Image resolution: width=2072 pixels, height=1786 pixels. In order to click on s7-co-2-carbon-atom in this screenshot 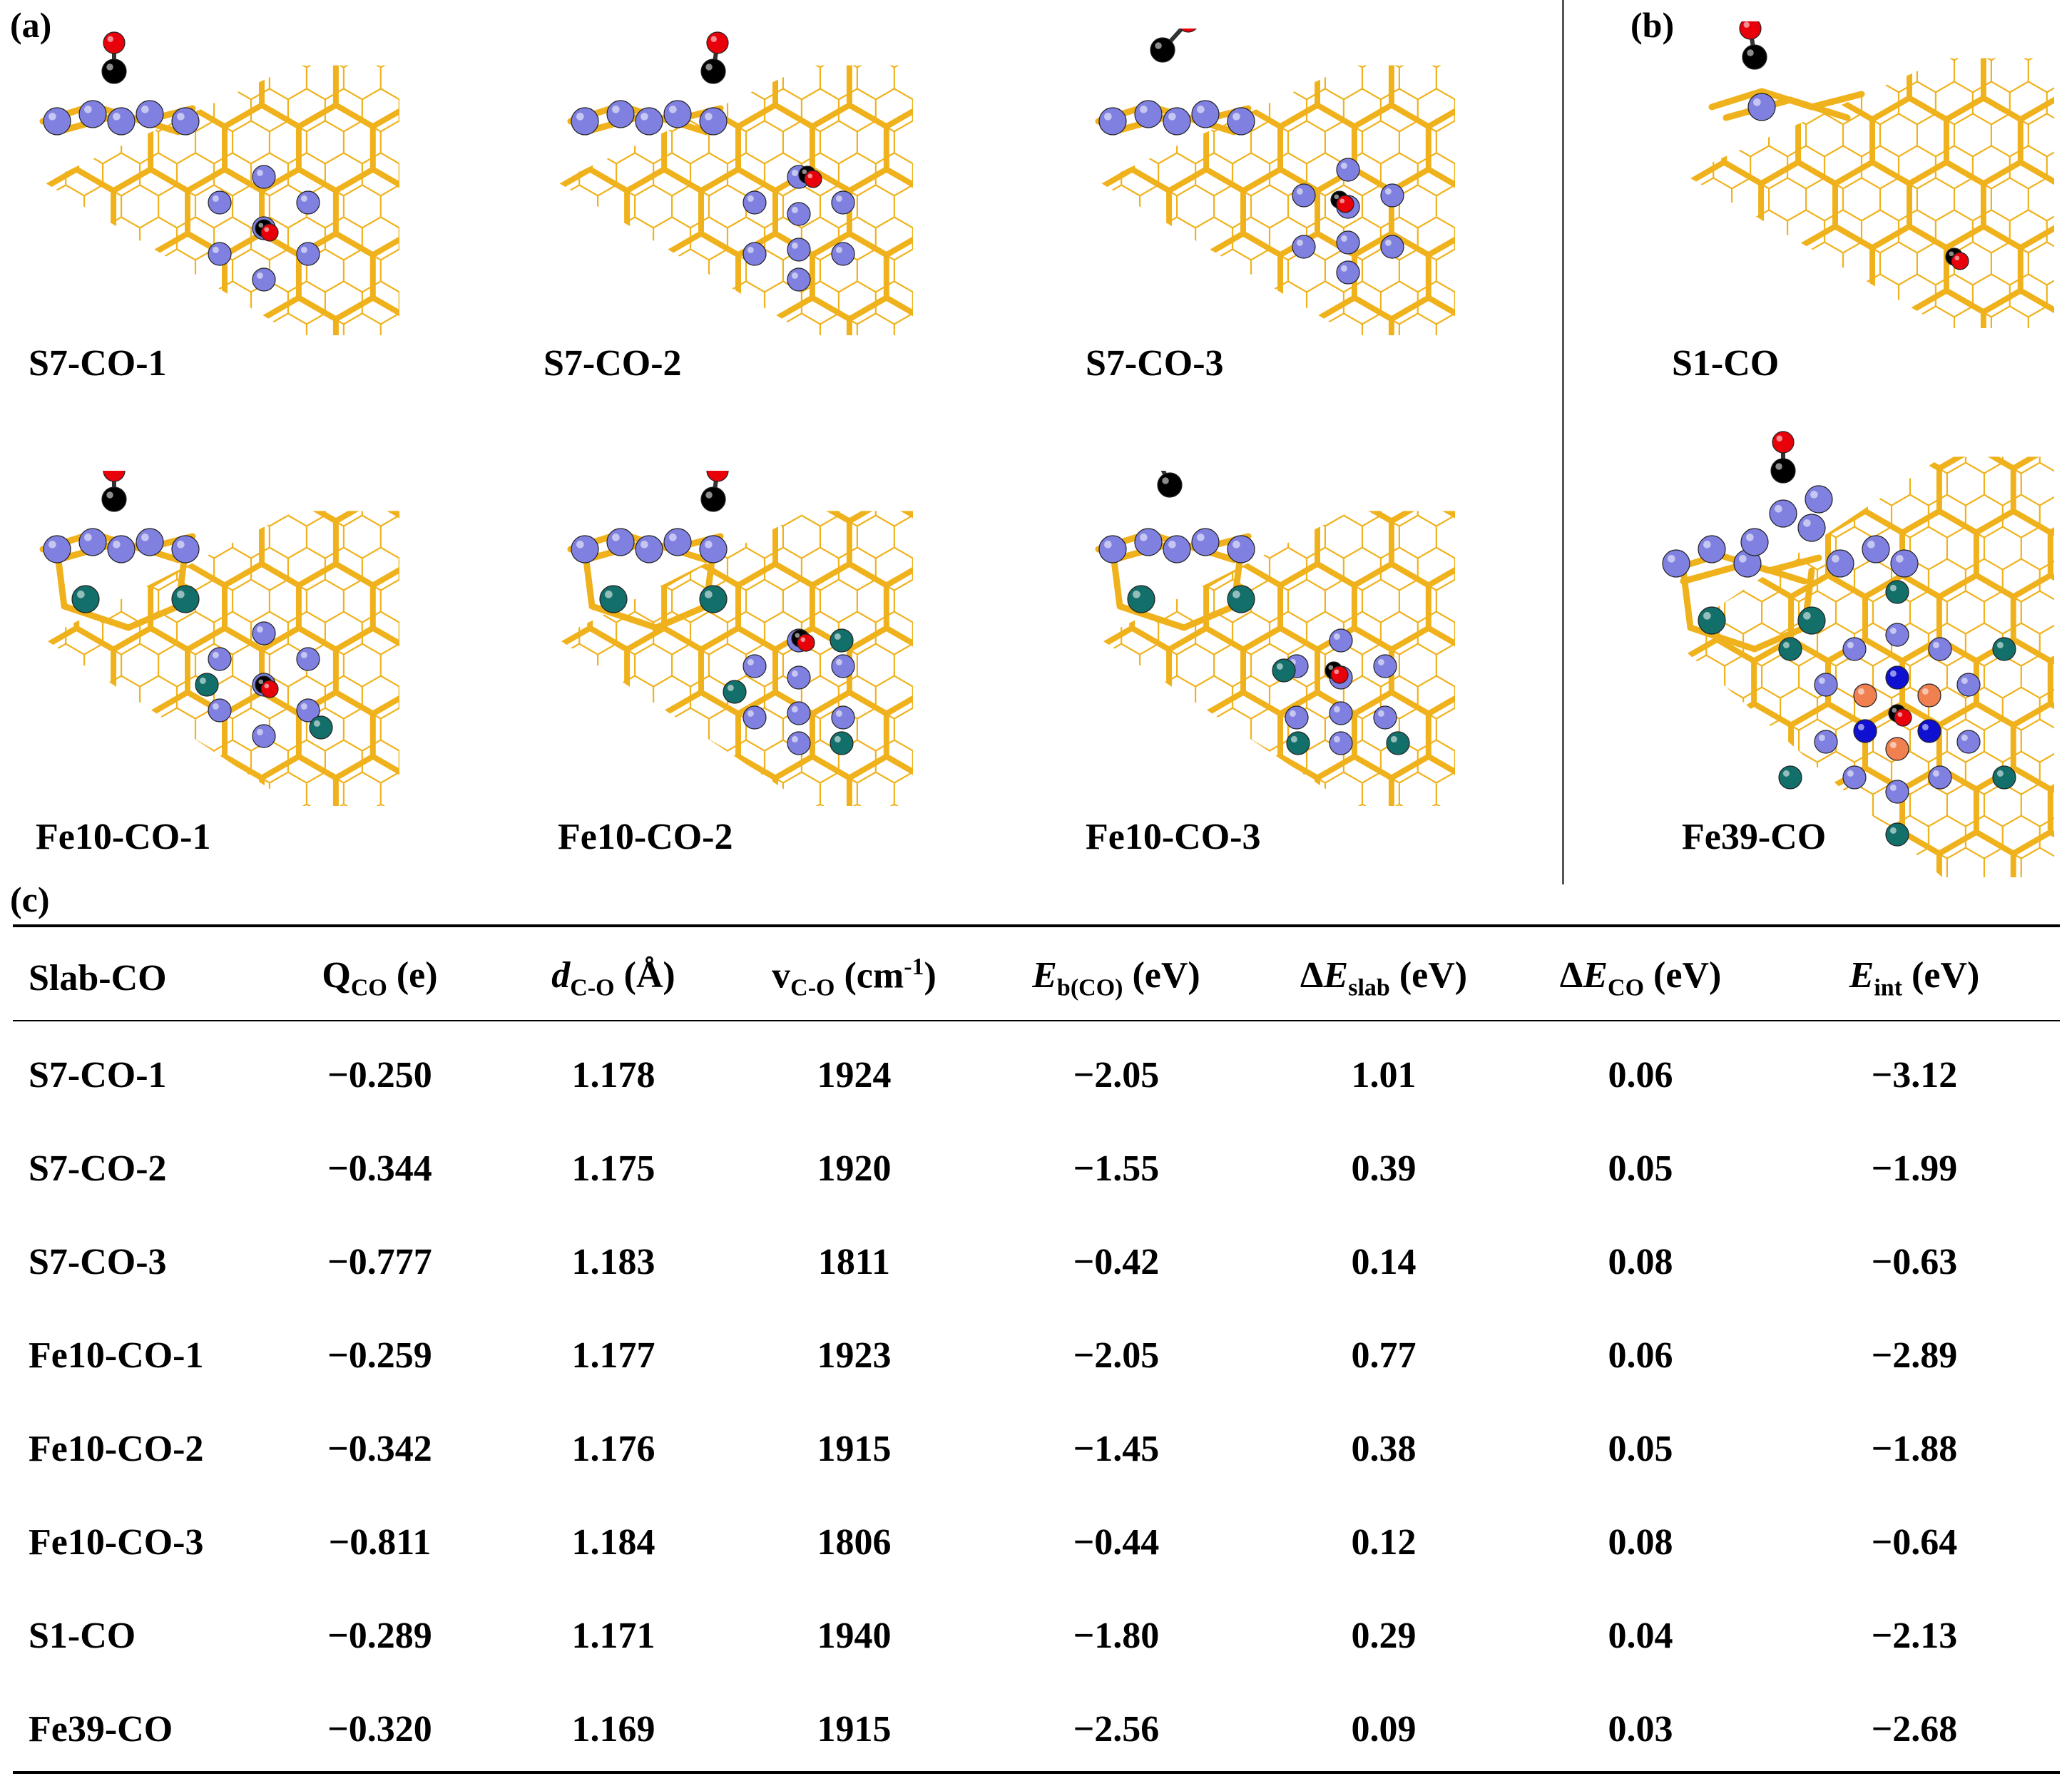, I will do `click(713, 71)`.